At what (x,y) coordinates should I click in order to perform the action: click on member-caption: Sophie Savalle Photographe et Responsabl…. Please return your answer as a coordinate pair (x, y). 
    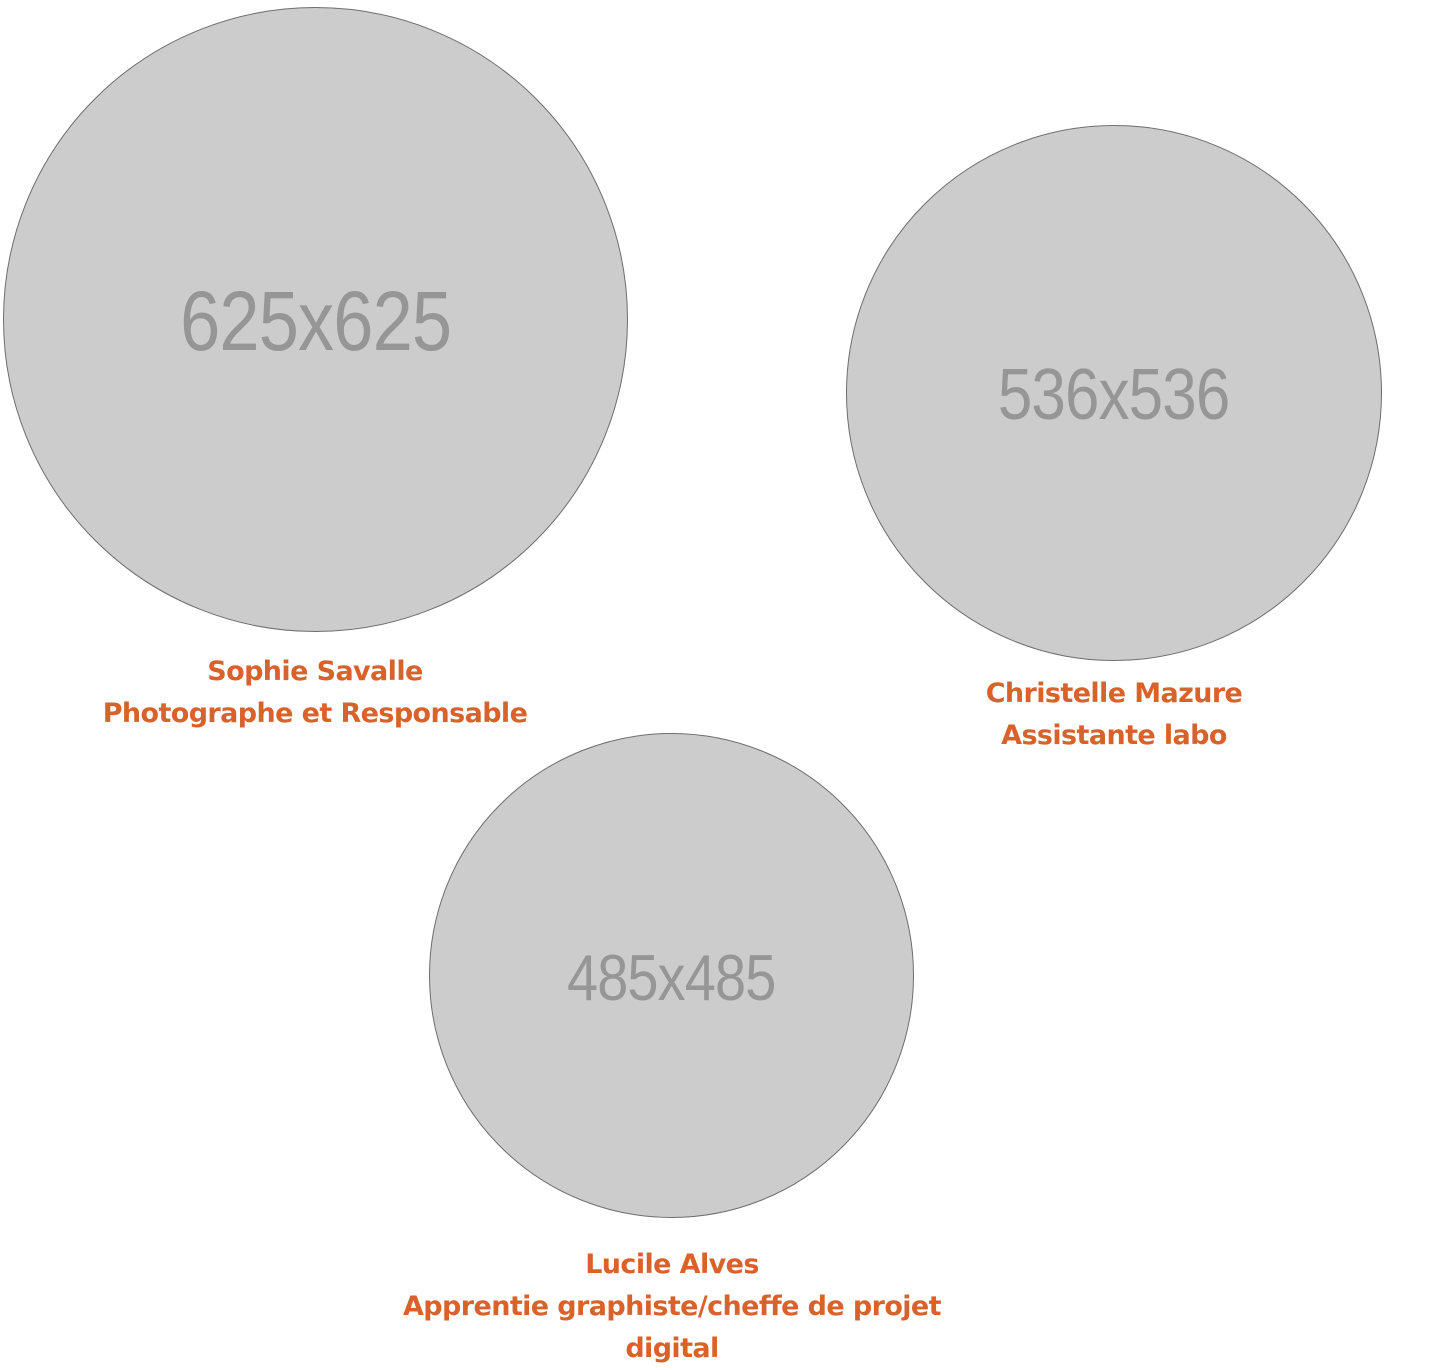
    Looking at the image, I should click on (315, 693).